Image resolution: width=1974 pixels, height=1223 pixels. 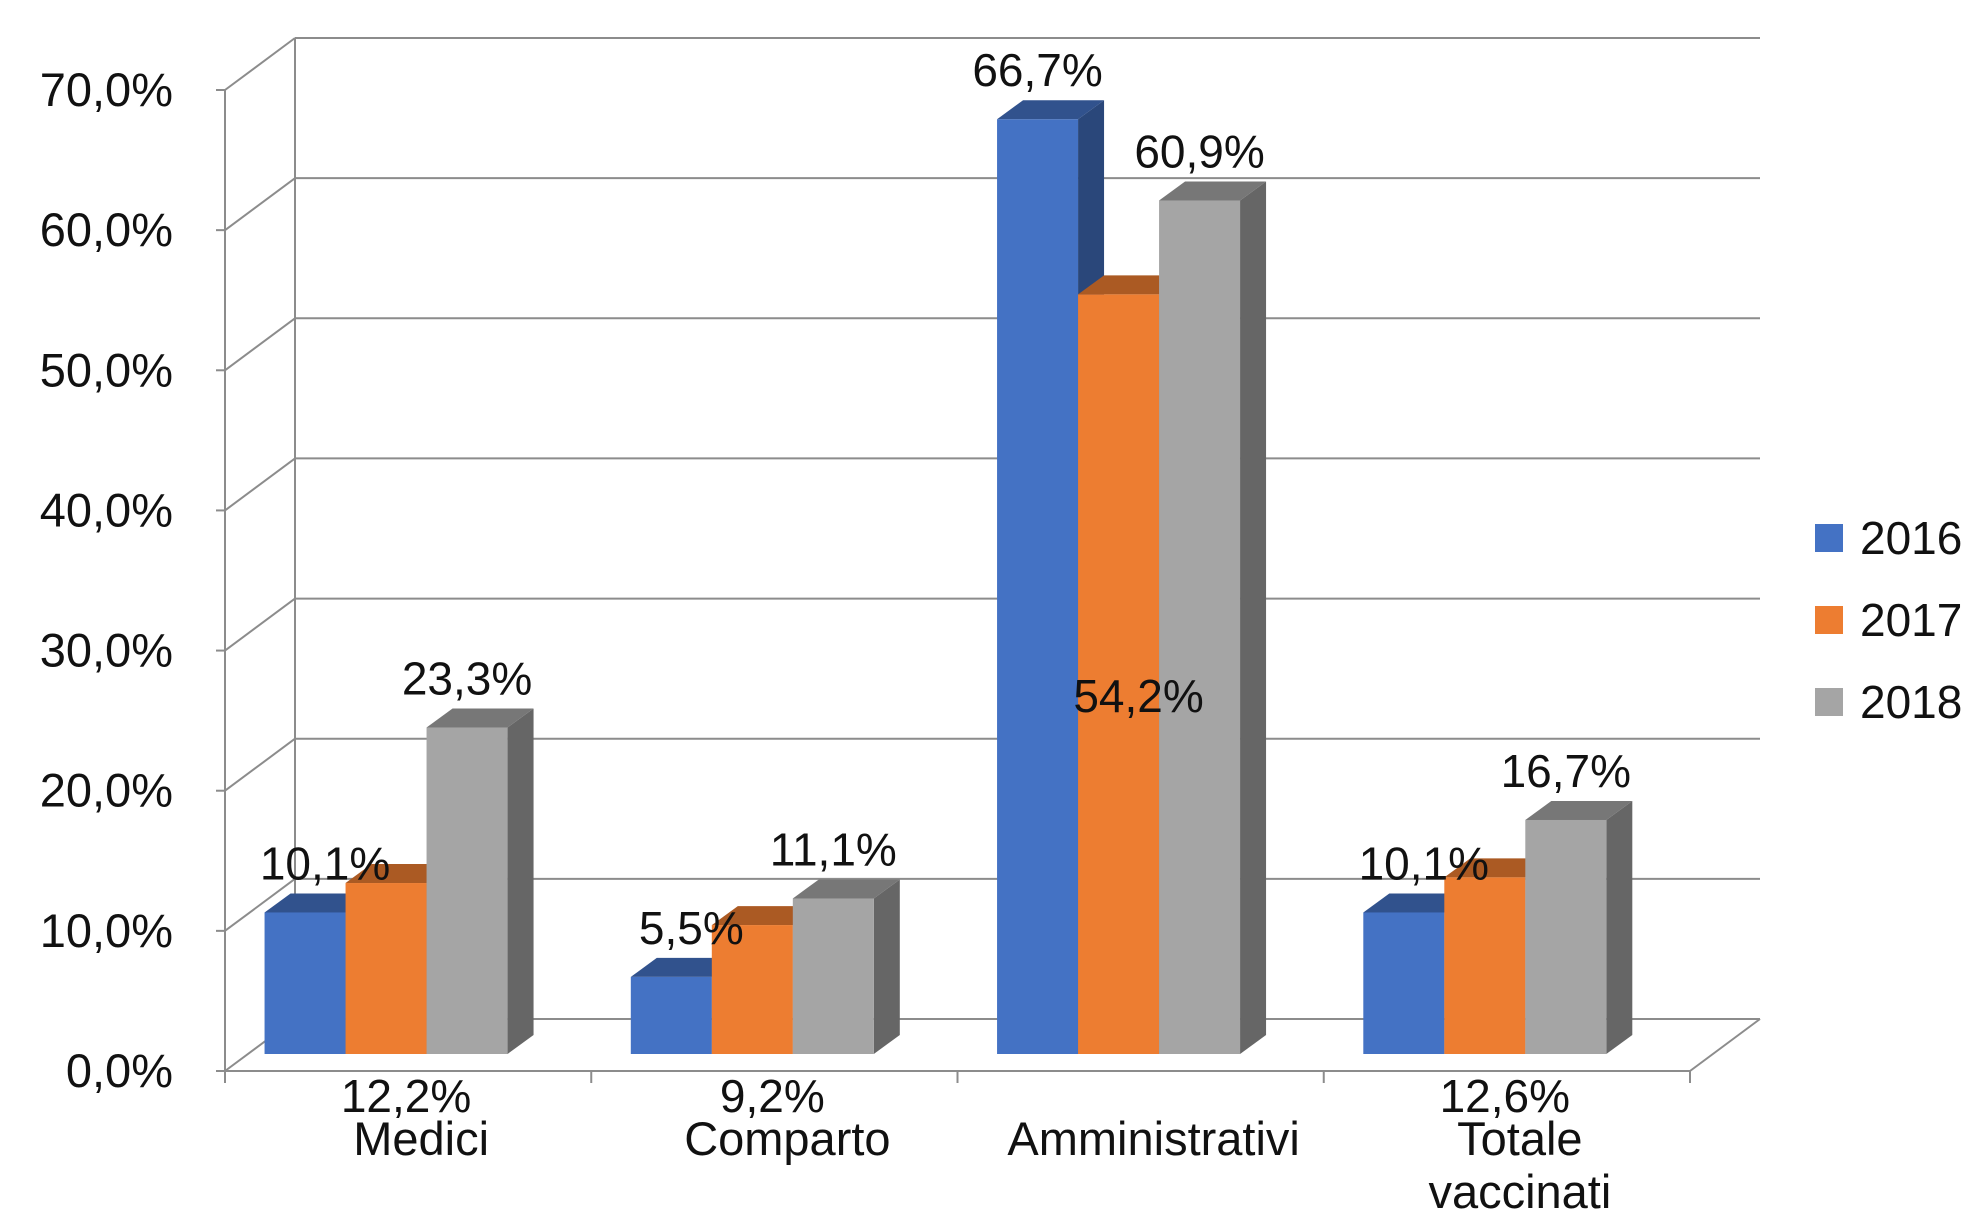 I want to click on data-label: 9,2%, so click(x=772, y=1096).